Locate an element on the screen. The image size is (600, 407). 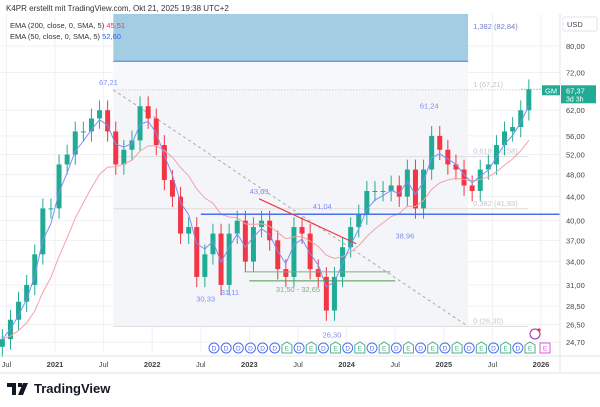
x-tick-label: 2021 is located at coordinates (55, 364).